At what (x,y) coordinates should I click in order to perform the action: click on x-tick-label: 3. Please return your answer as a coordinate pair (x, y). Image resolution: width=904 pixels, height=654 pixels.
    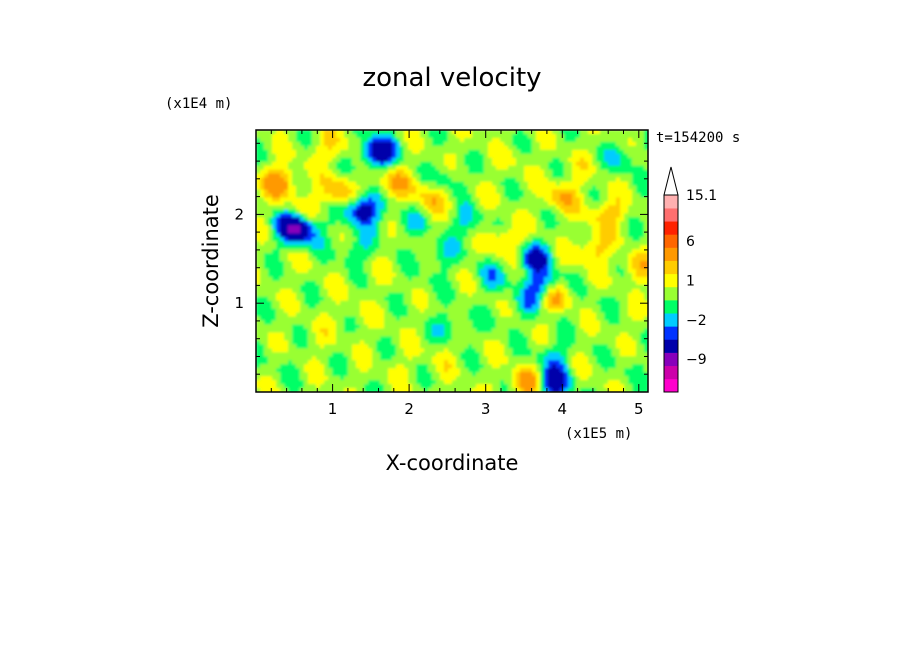
    Looking at the image, I should click on (486, 409).